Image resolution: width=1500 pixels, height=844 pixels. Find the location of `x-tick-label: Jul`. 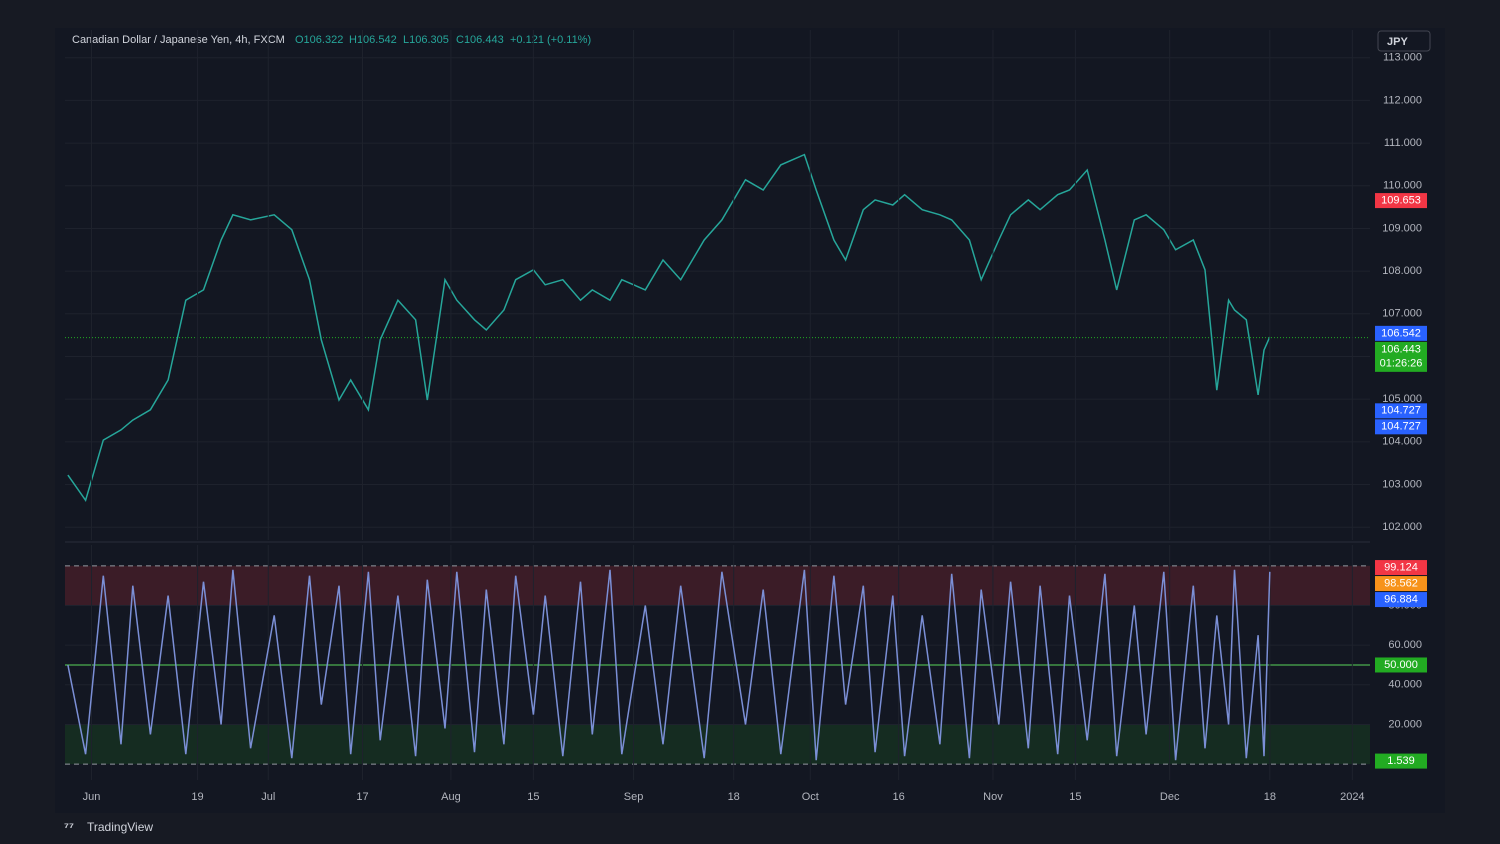

x-tick-label: Jul is located at coordinates (268, 797).